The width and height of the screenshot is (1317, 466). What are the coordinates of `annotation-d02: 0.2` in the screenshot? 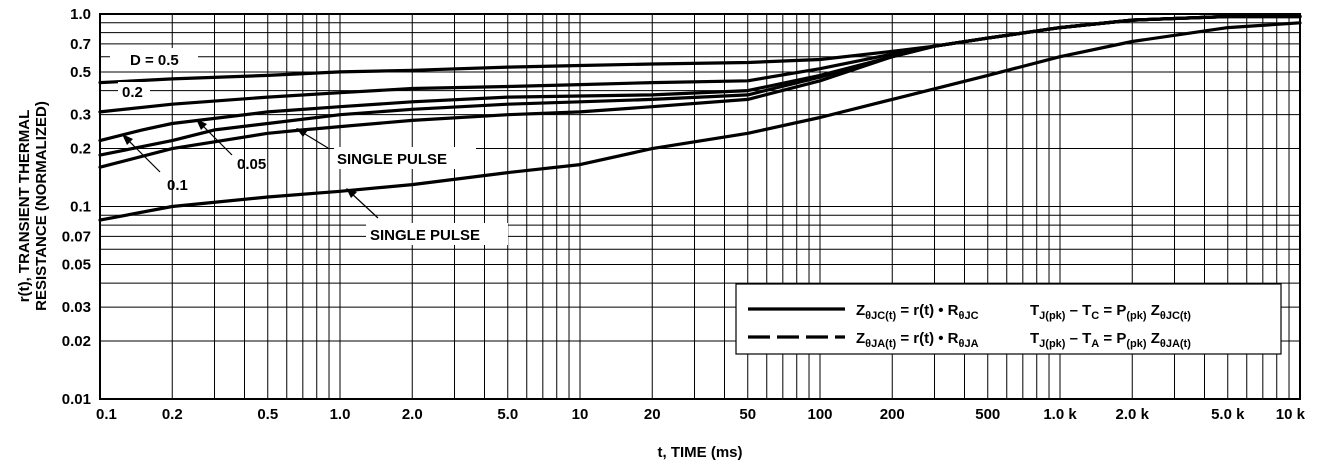 It's located at (132, 92).